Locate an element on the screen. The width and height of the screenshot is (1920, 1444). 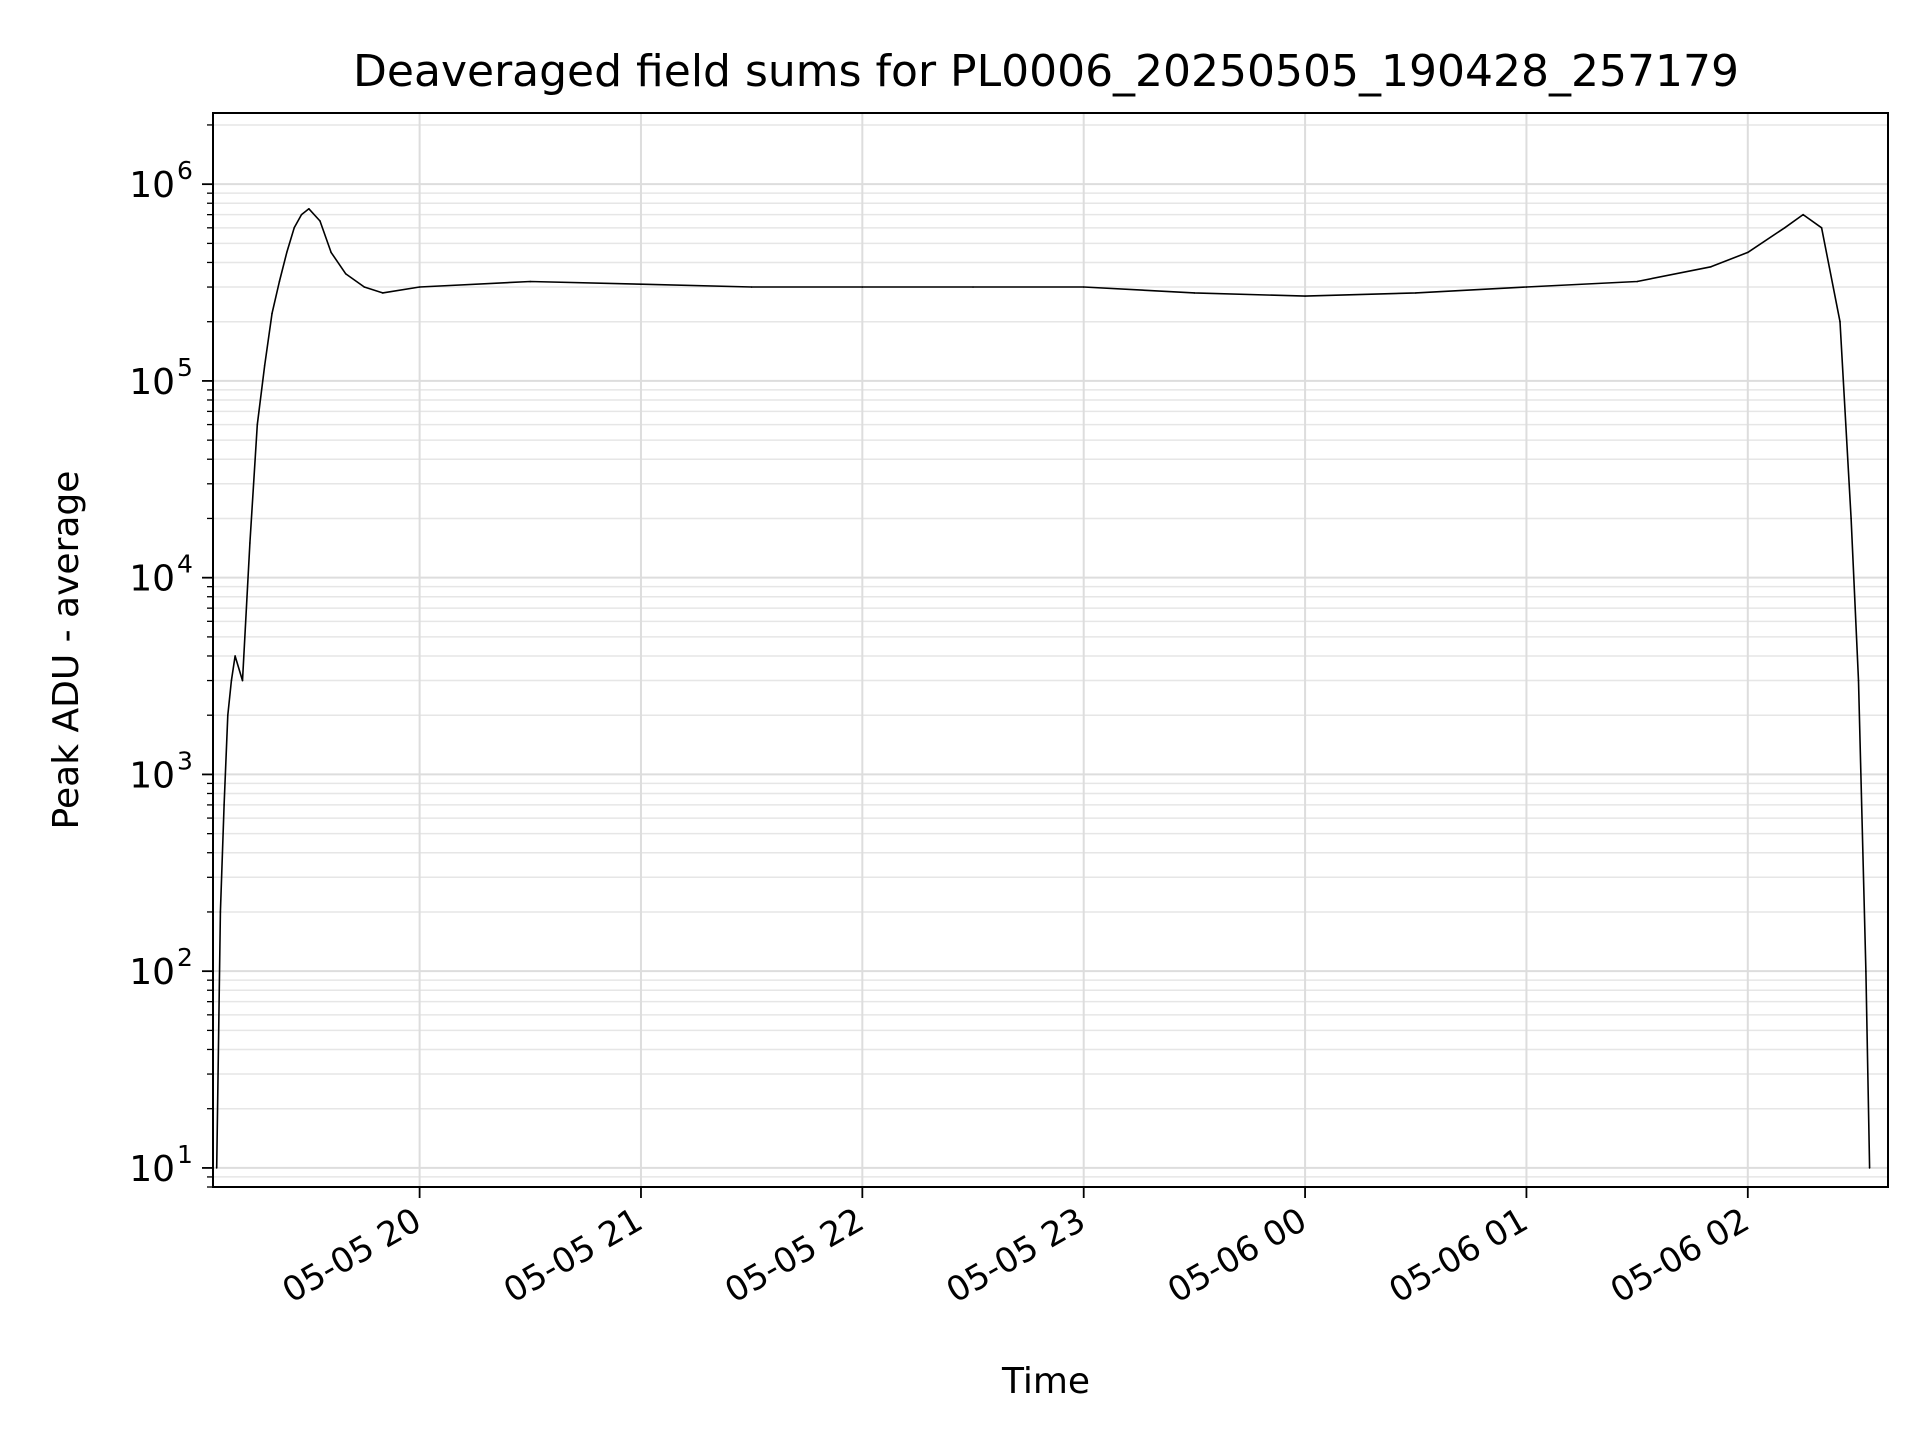
y-tick-label: 10 1 is located at coordinates (161, 1165).